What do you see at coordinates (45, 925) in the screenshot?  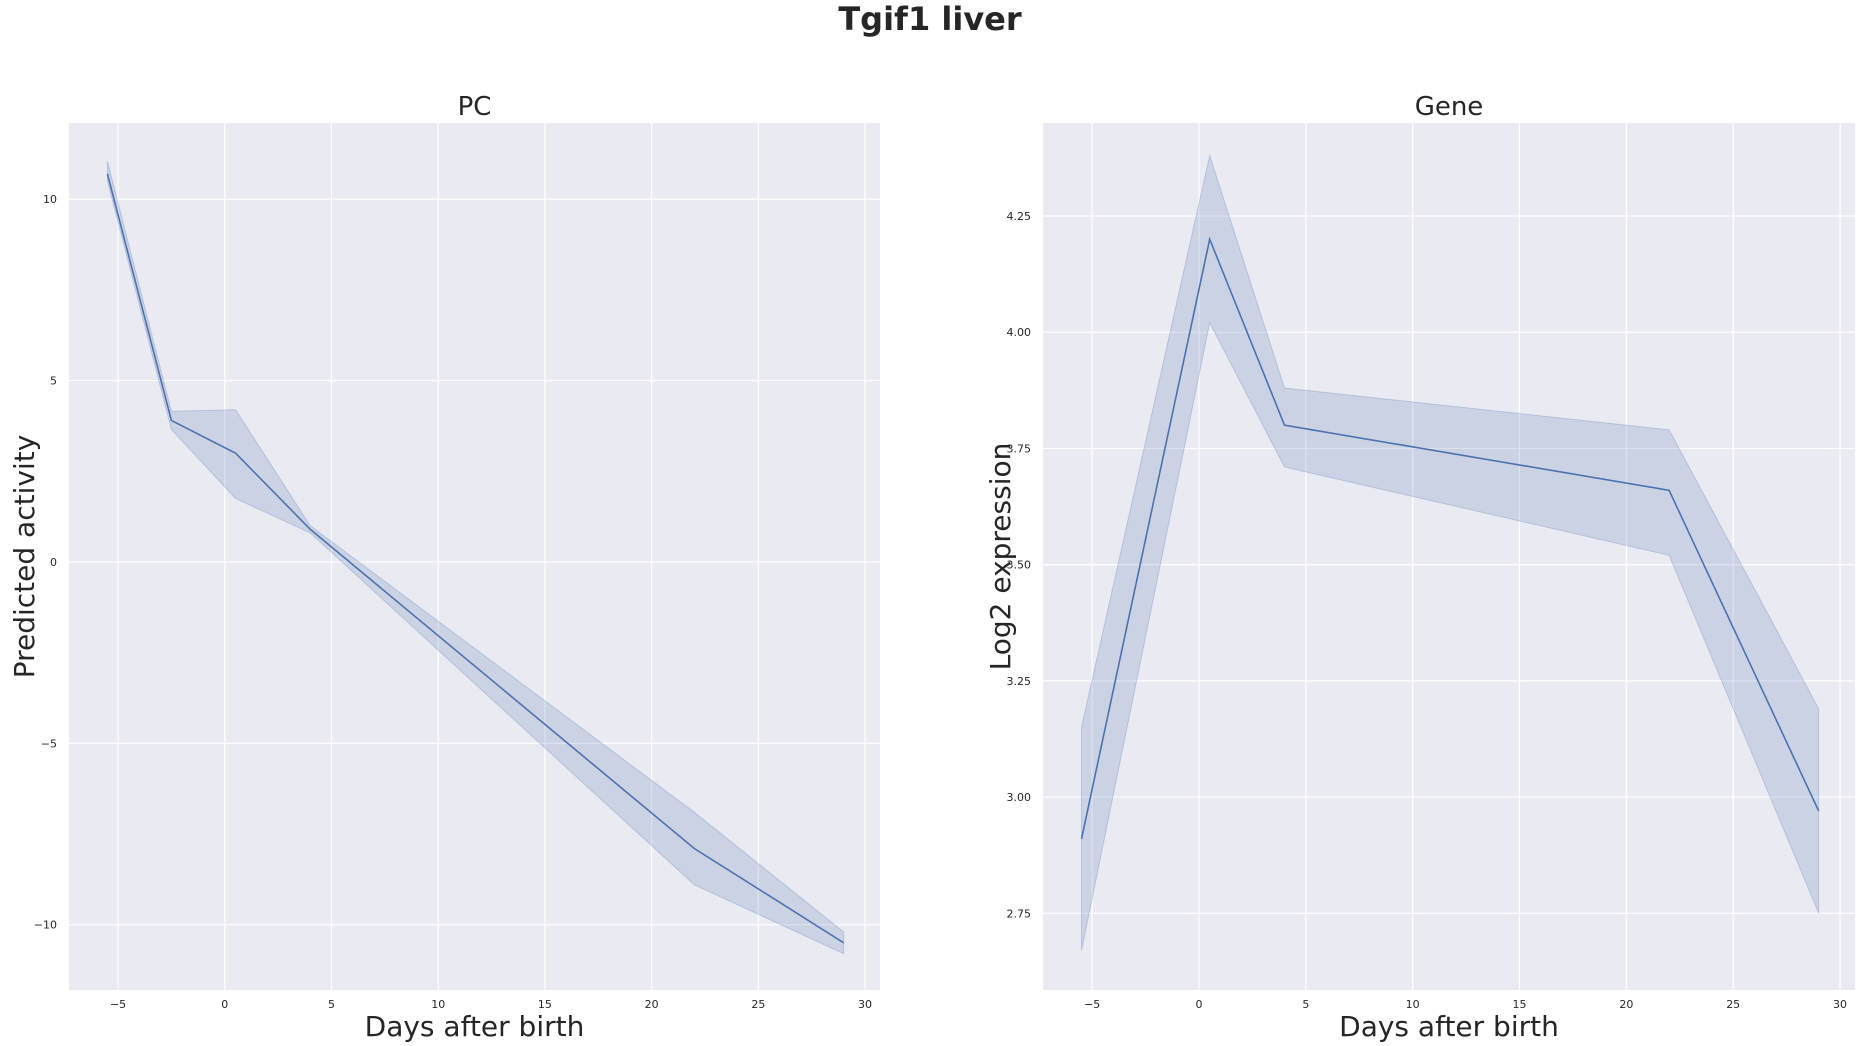 I see `pc-y-tick-label: −10` at bounding box center [45, 925].